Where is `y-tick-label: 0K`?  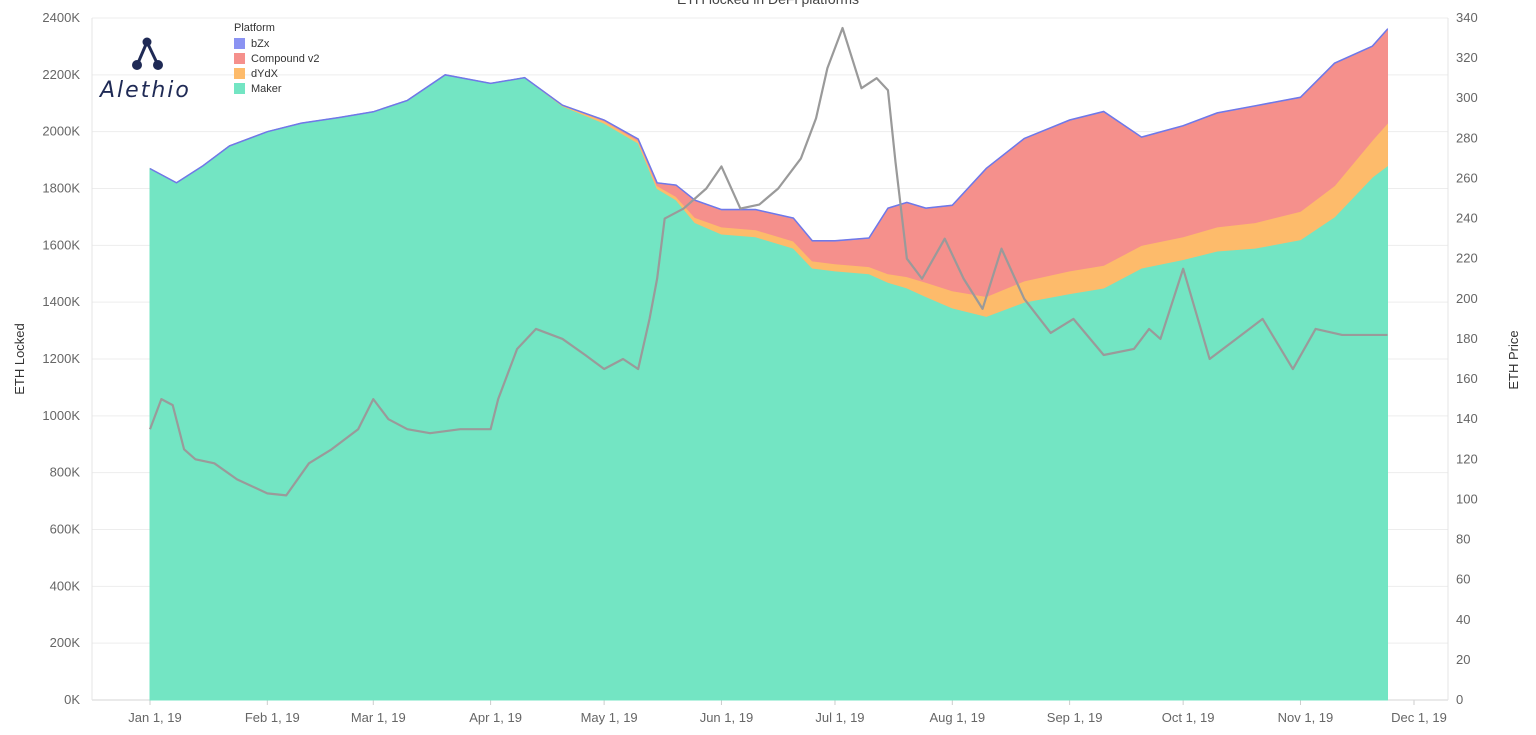 y-tick-label: 0K is located at coordinates (72, 699).